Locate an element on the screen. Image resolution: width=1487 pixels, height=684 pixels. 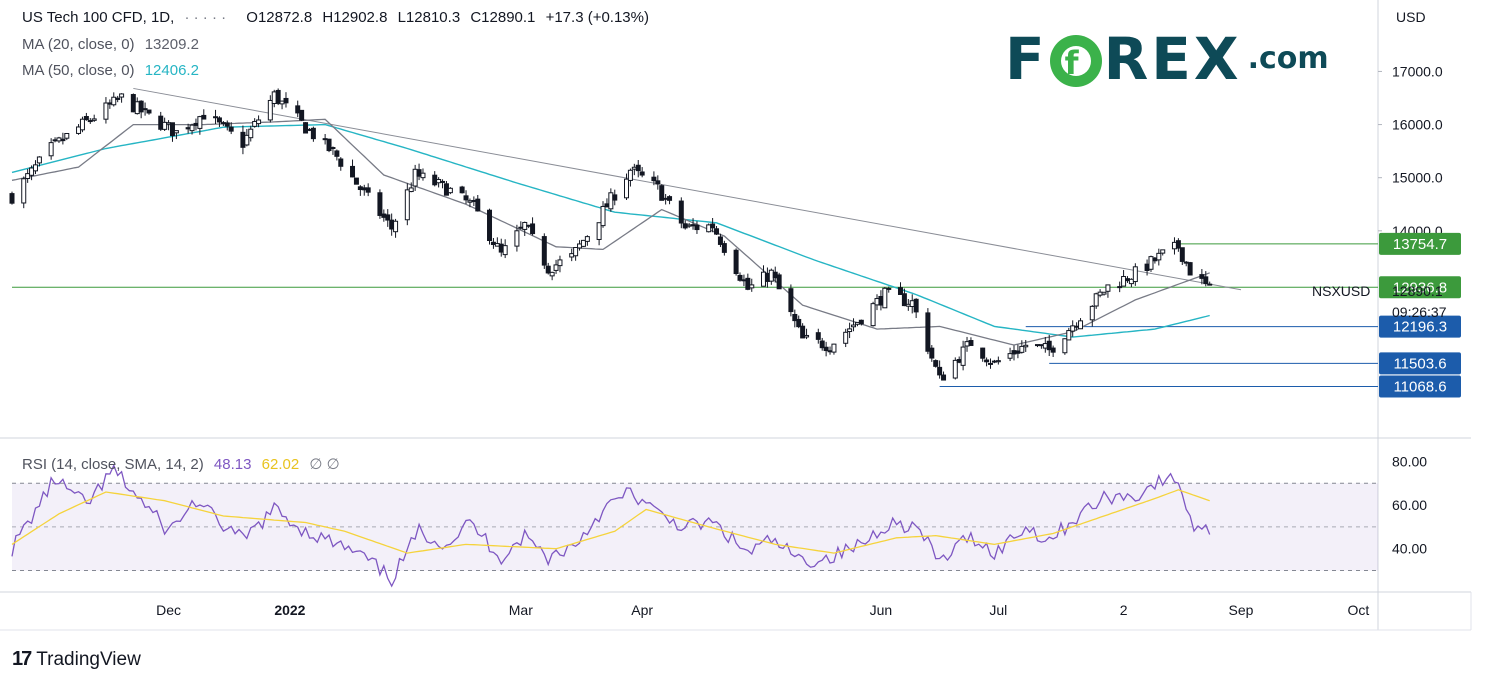
ma50-legend: MA (50, close, 0) 12406.2 is located at coordinates (113, 70).